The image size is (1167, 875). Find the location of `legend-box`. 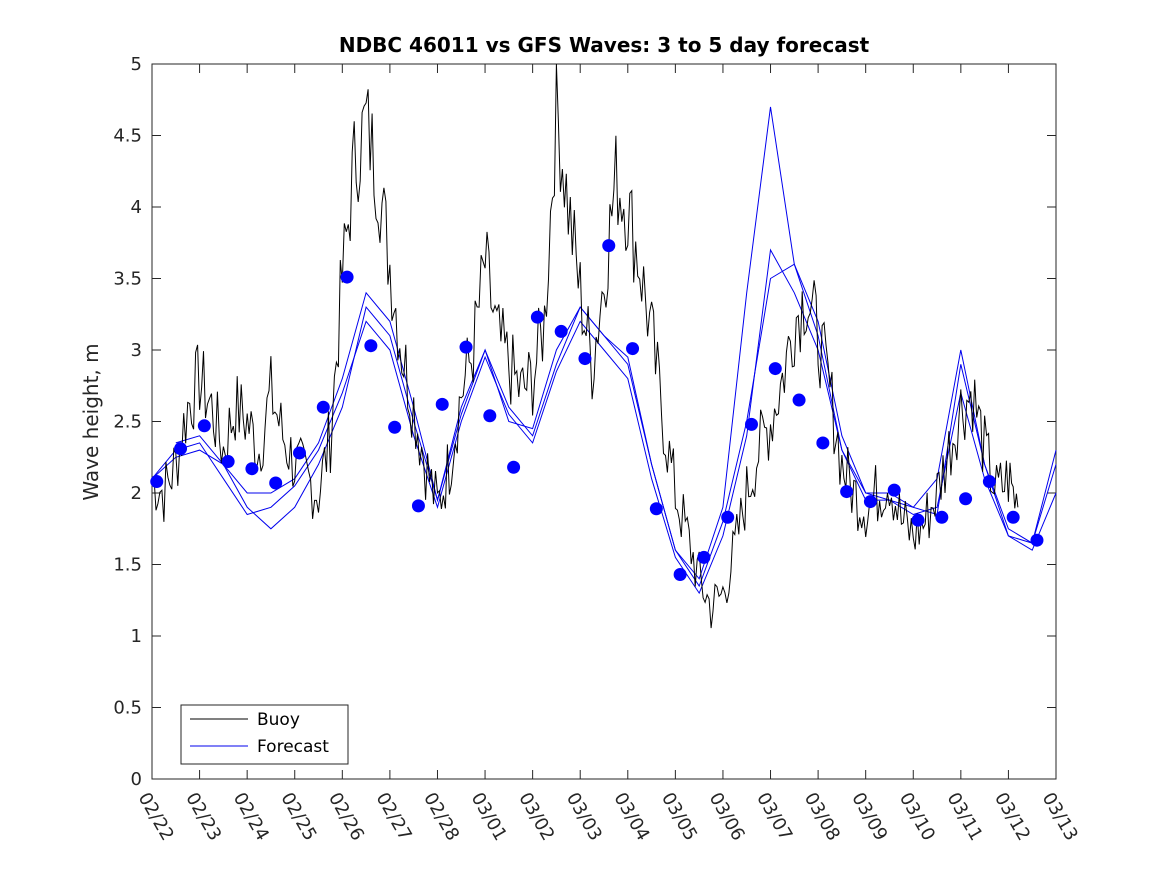

legend-box is located at coordinates (264, 734).